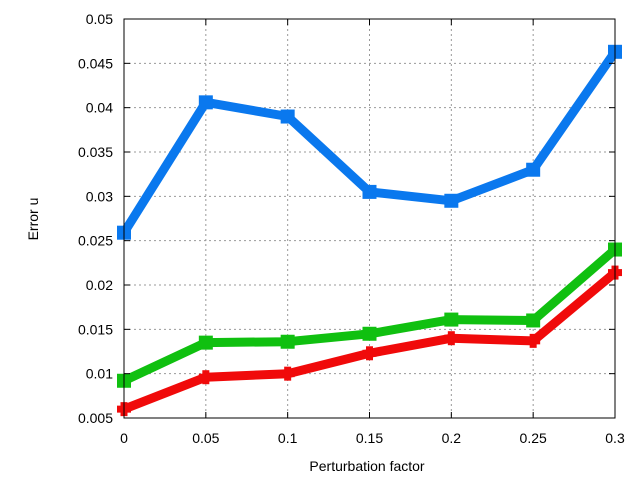 The image size is (640, 480). Describe the element at coordinates (533, 438) in the screenshot. I see `x-tick-label: 0.25` at that location.